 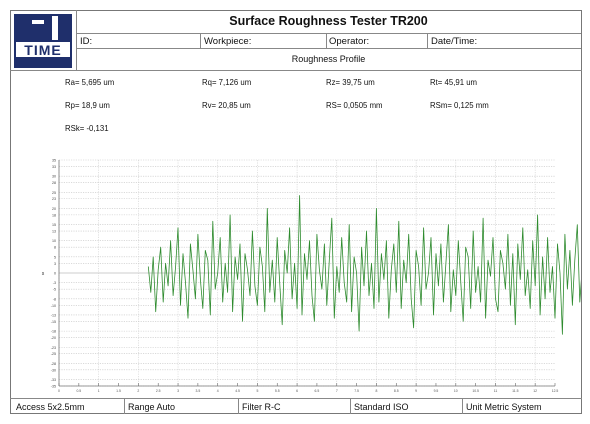 I want to click on footer-access: Access 5x2.5mm, so click(x=50, y=407).